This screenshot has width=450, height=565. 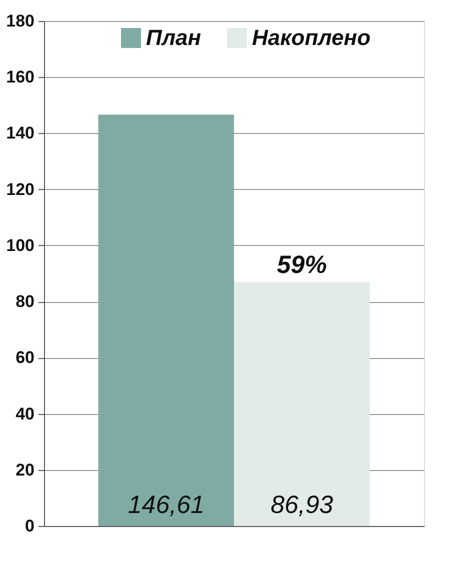 I want to click on annotation: 59%, so click(x=301, y=265).